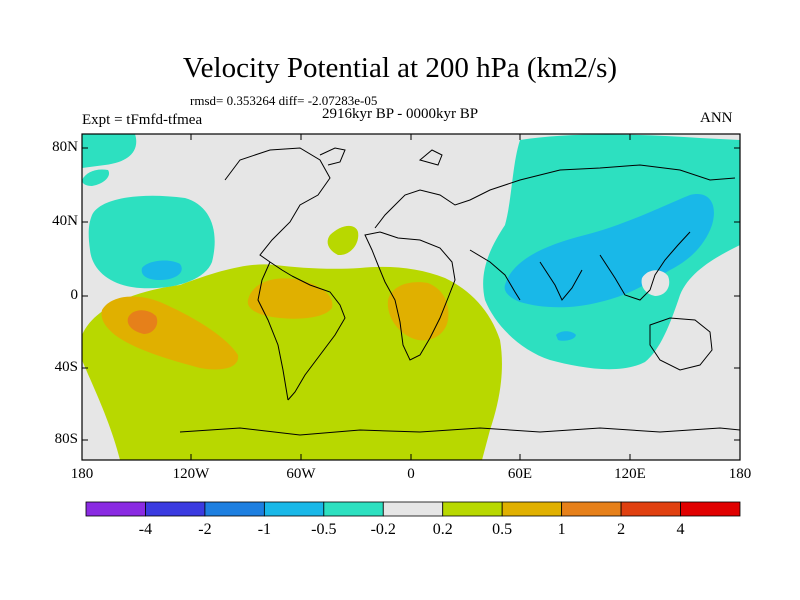 Image resolution: width=800 pixels, height=600 pixels. What do you see at coordinates (609, 251) in the screenshot?
I see `contour-min-asia` at bounding box center [609, 251].